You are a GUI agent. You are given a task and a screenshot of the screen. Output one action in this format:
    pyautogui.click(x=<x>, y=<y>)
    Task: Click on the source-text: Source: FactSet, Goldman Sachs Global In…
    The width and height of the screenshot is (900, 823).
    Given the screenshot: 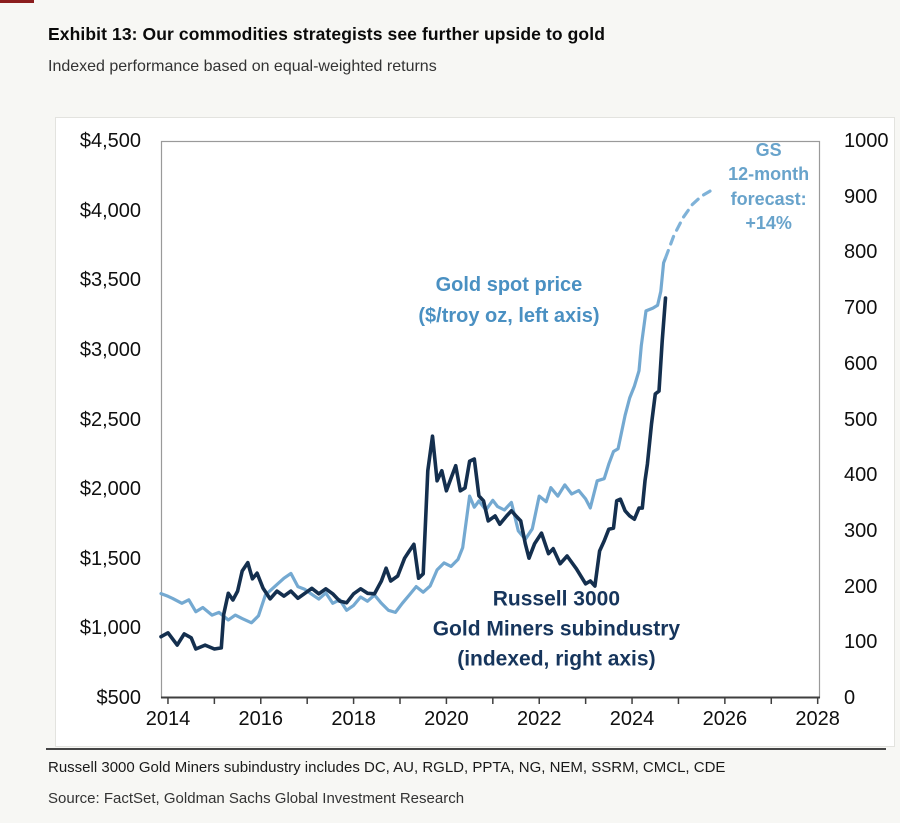 What is the action you would take?
    pyautogui.click(x=256, y=798)
    